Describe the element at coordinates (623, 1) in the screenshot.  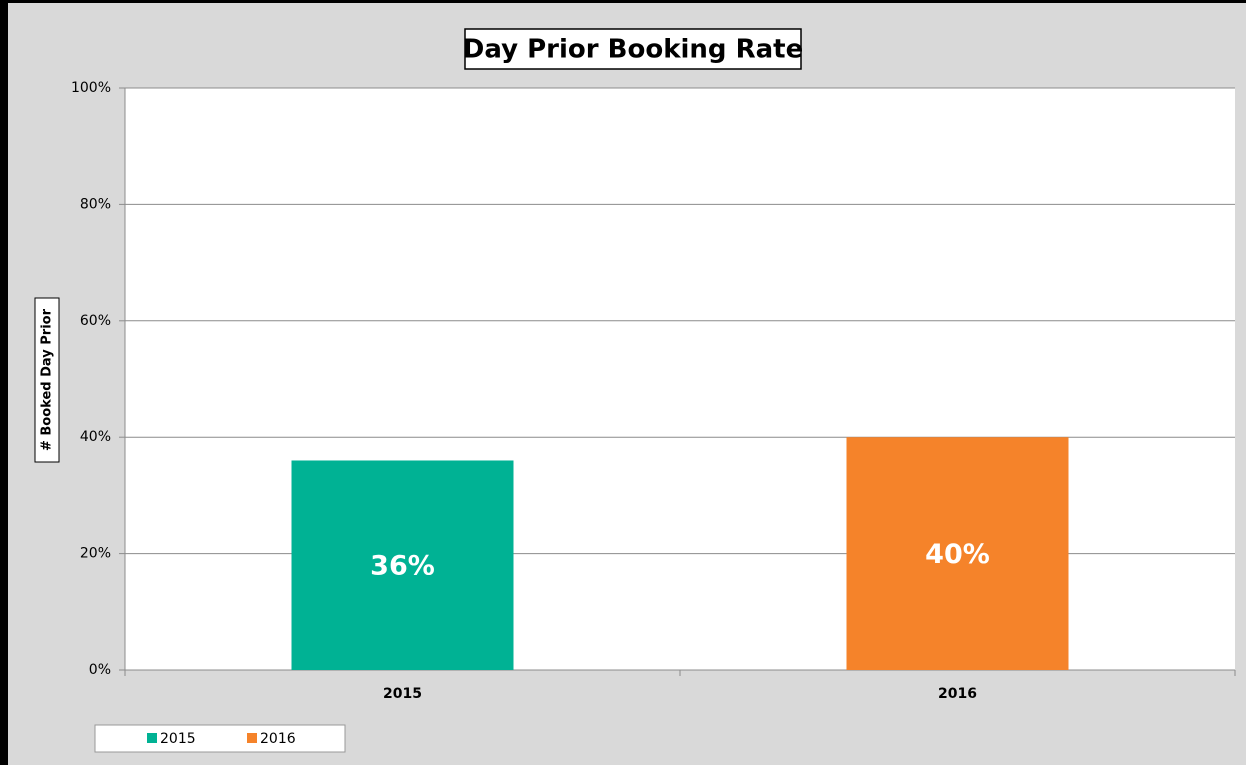
I see `top-border` at that location.